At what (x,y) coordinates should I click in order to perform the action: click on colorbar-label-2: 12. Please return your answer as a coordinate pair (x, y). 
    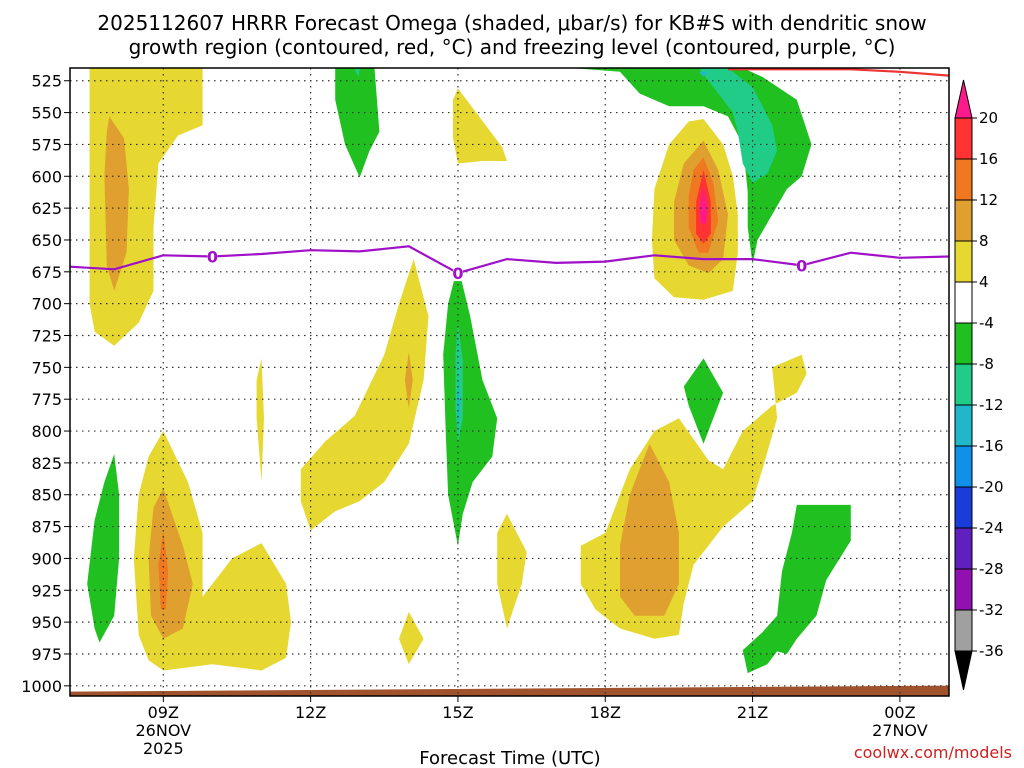
    Looking at the image, I should click on (988, 200).